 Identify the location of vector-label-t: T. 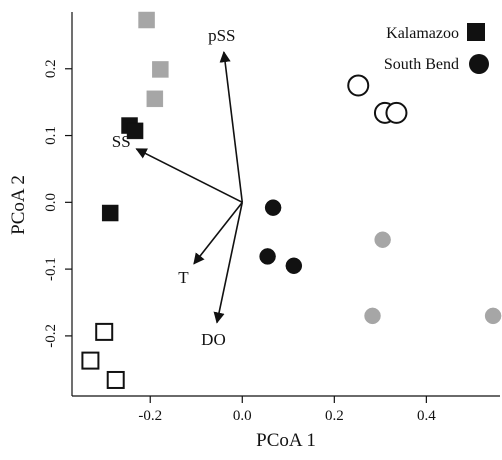
(183, 277).